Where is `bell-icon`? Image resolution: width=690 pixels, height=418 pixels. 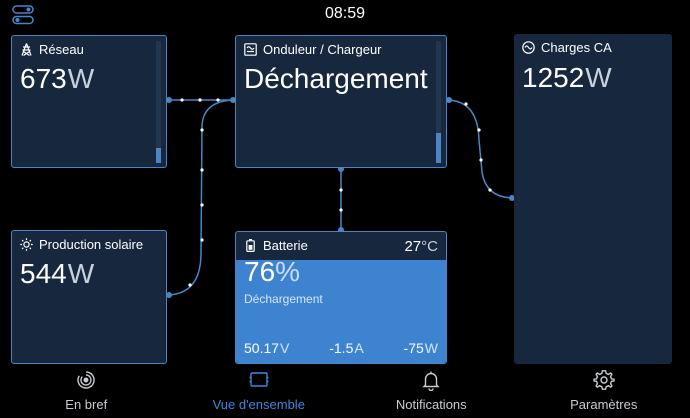 bell-icon is located at coordinates (431, 381).